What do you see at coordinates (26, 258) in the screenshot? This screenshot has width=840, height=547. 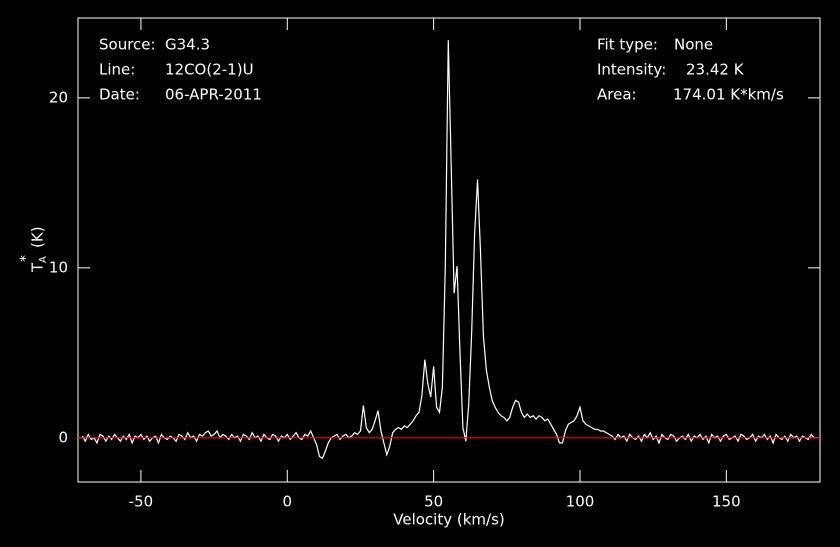 I see `y-label-sup: *` at bounding box center [26, 258].